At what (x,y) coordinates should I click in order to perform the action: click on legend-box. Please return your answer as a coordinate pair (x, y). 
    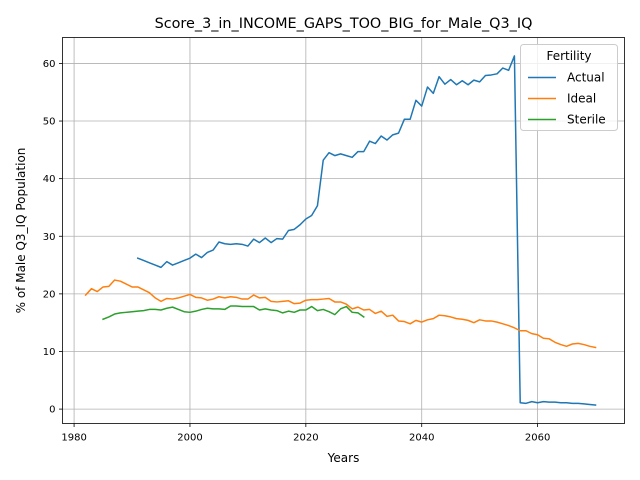
    Looking at the image, I should click on (569, 87).